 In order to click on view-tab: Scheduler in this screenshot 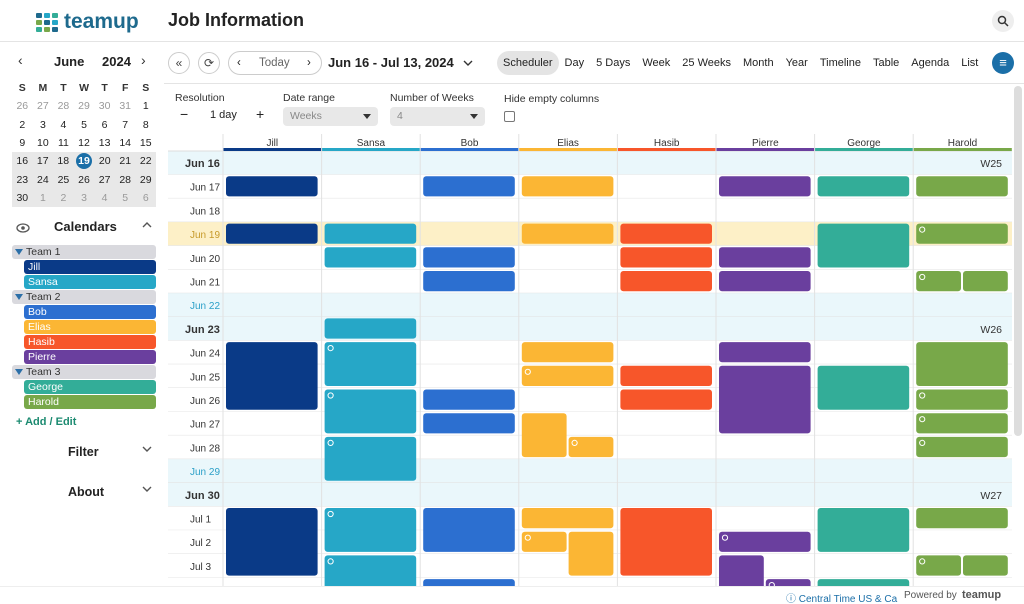, I will do `click(528, 63)`.